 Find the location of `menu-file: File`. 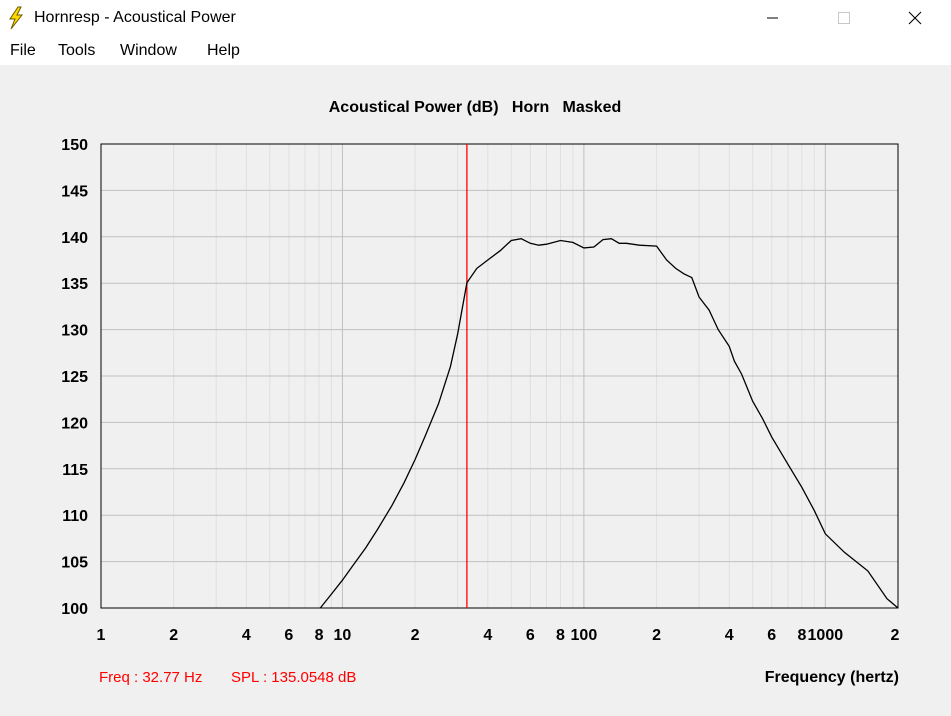

menu-file: File is located at coordinates (23, 50).